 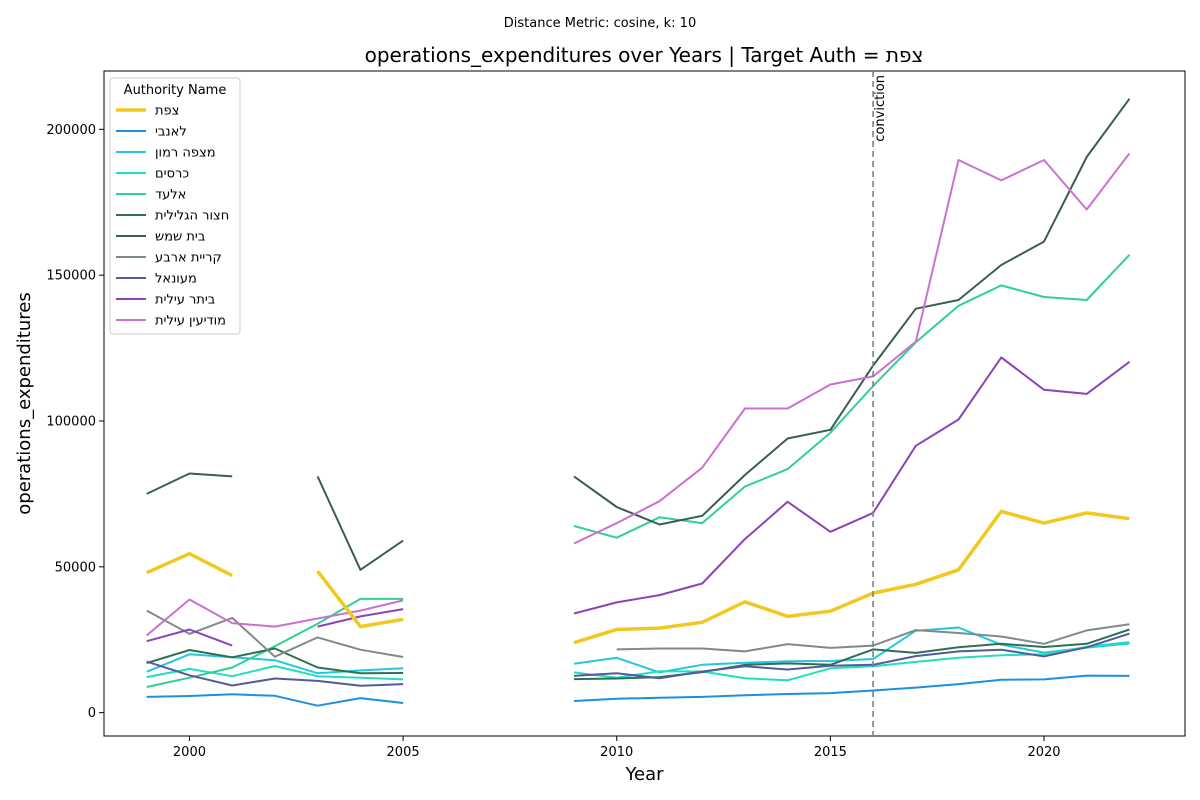 I want to click on conviction-annotation: conviction, so click(x=880, y=403).